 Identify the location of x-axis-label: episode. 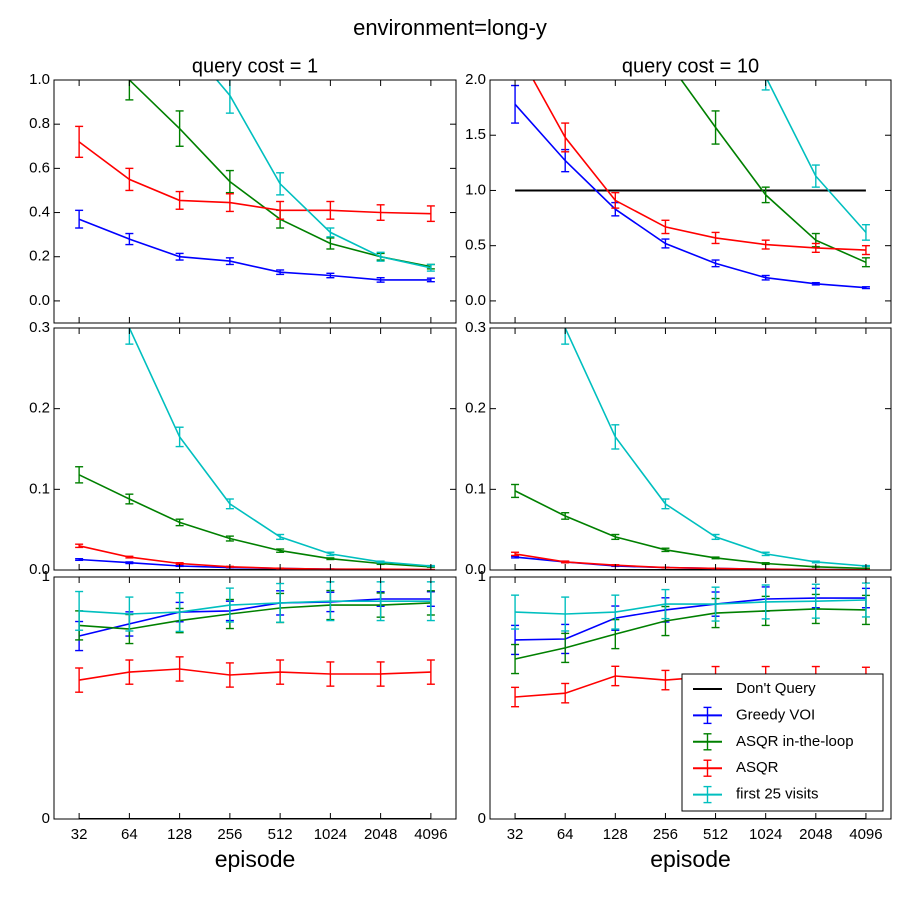
(255, 859).